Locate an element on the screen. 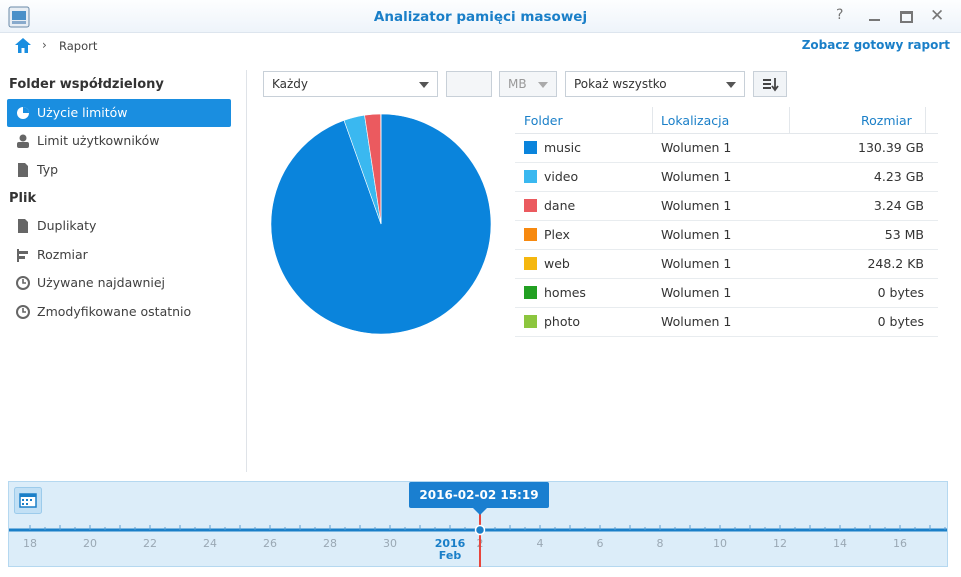  column-header: Rozmiar is located at coordinates (886, 120).